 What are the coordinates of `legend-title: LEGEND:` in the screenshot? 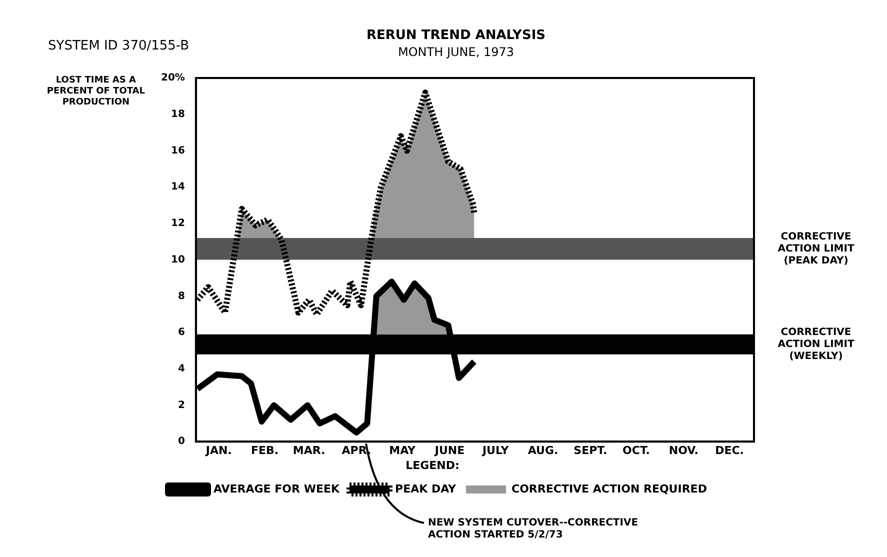 It's located at (433, 465).